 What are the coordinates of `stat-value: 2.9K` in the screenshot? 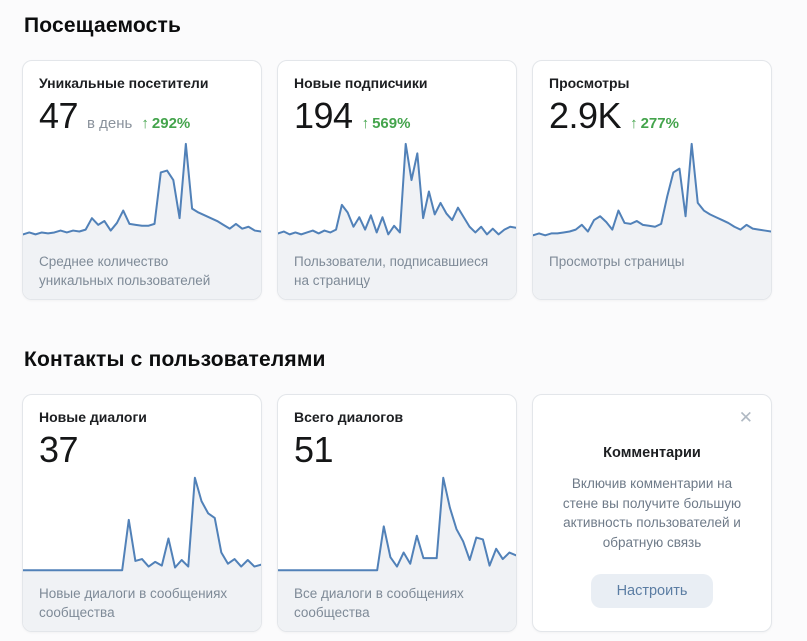 It's located at (585, 115).